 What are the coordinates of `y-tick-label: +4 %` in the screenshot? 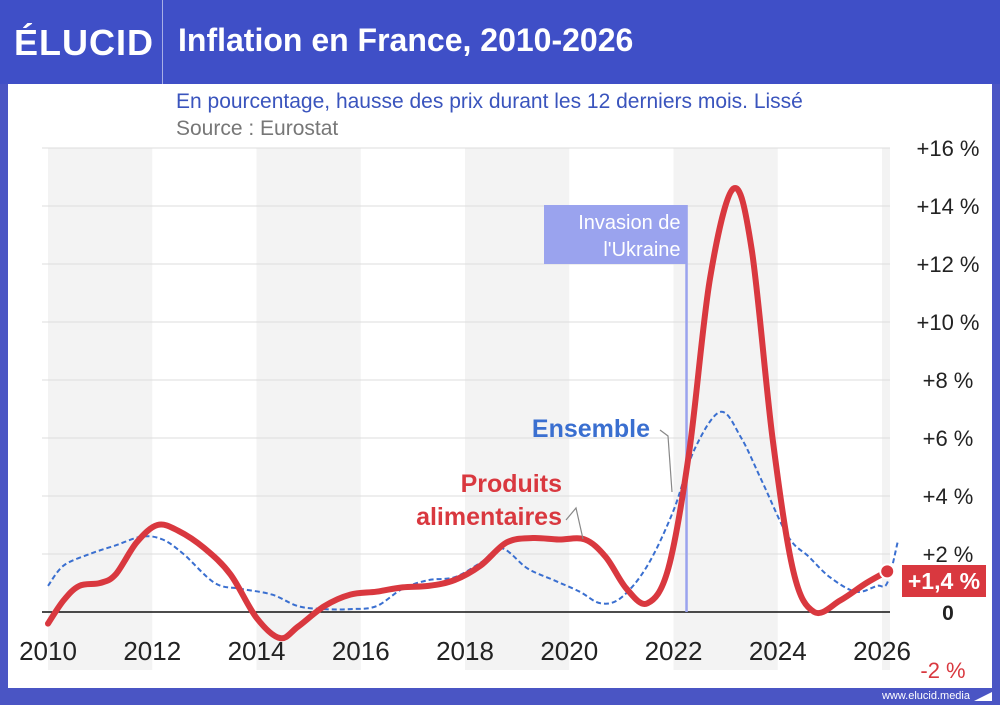 It's located at (948, 496).